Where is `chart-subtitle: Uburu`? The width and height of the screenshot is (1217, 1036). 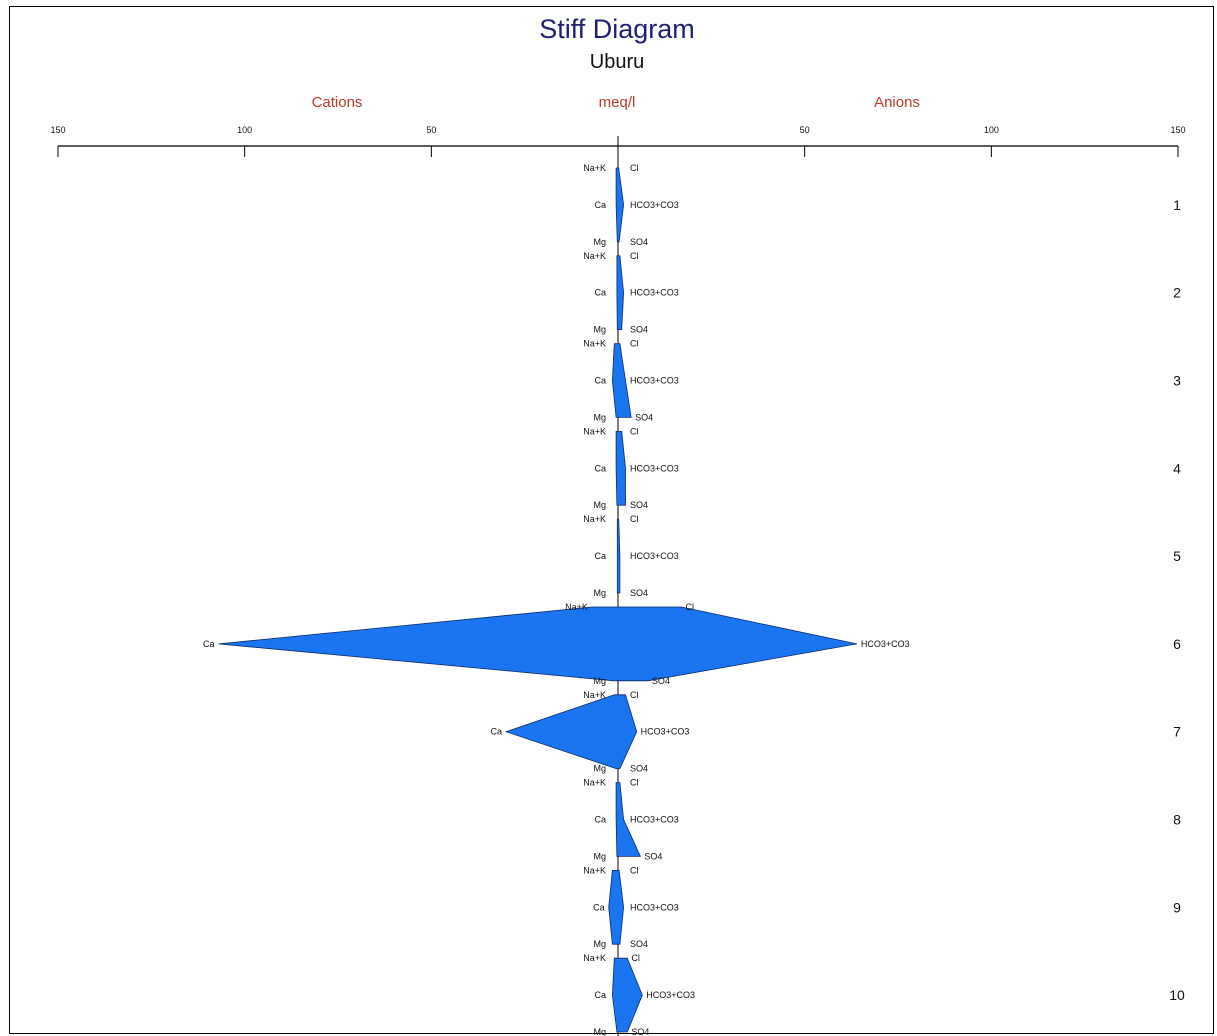 chart-subtitle: Uburu is located at coordinates (617, 62).